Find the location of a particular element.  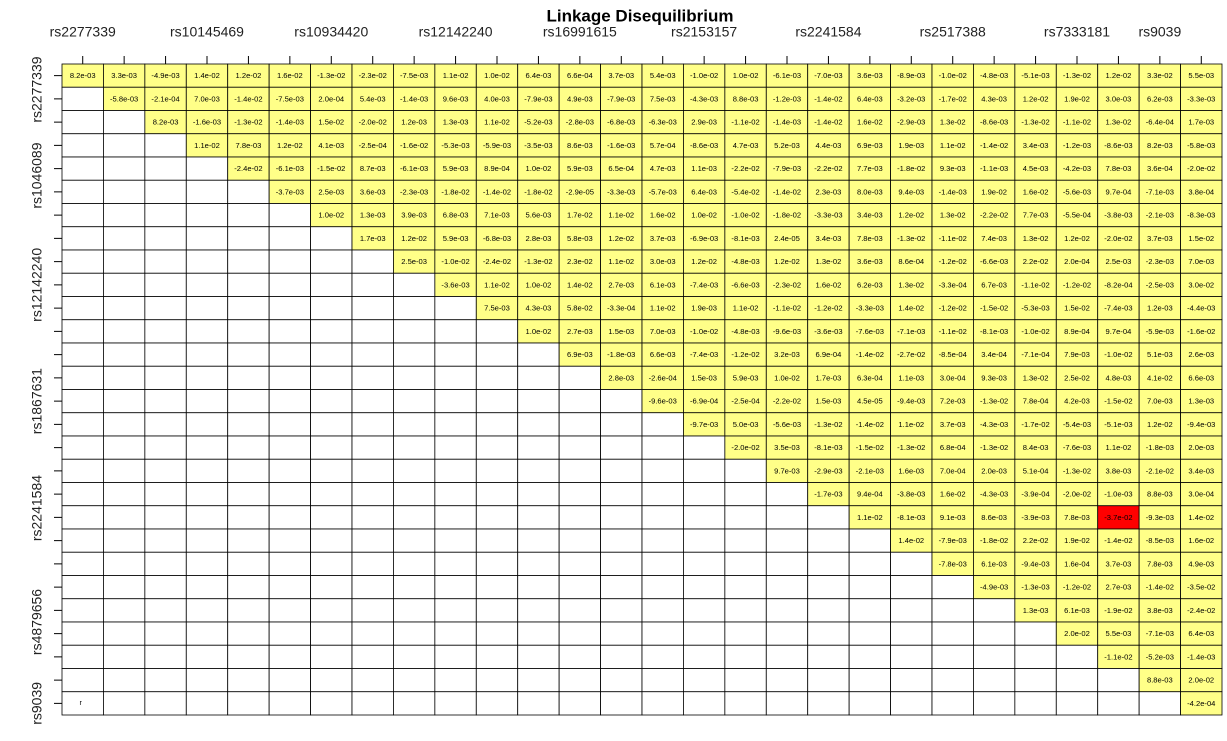

cell-value: -1.3e-03 is located at coordinates (1035, 587).